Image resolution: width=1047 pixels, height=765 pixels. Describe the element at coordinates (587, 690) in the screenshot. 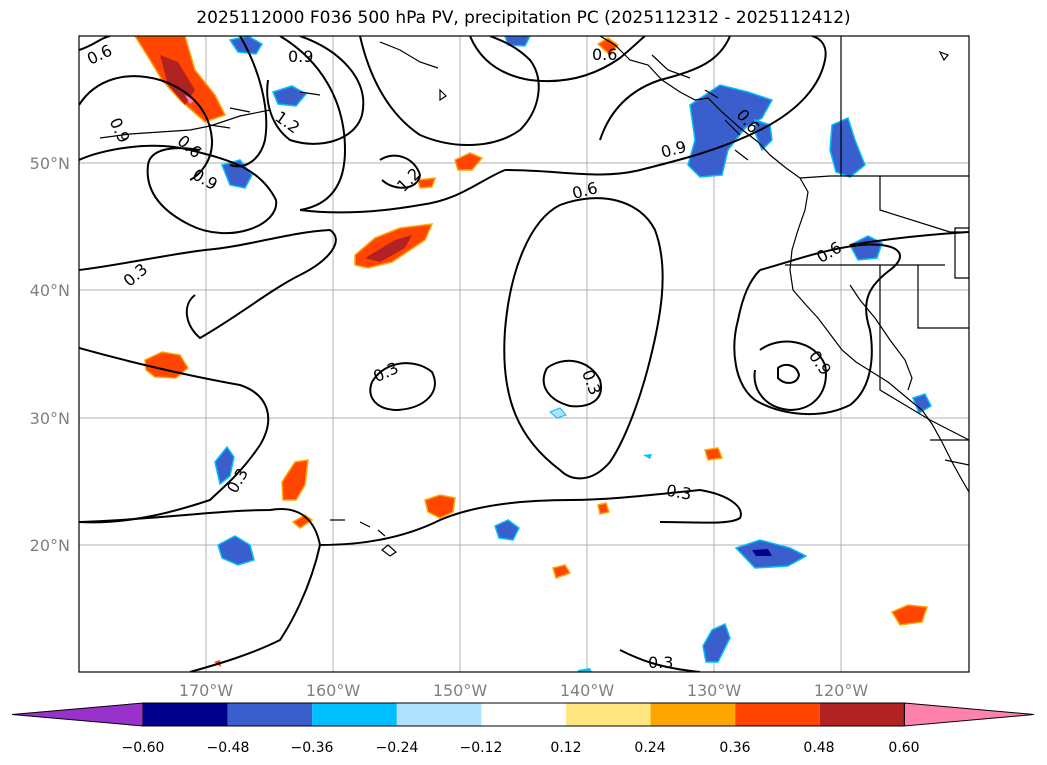

I see `lon-label: 140°W` at that location.